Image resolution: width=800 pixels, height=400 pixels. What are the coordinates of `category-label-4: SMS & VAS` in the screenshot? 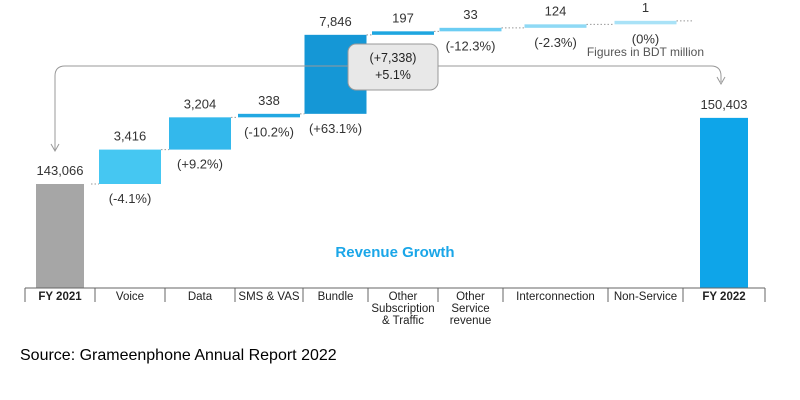 It's located at (268, 297).